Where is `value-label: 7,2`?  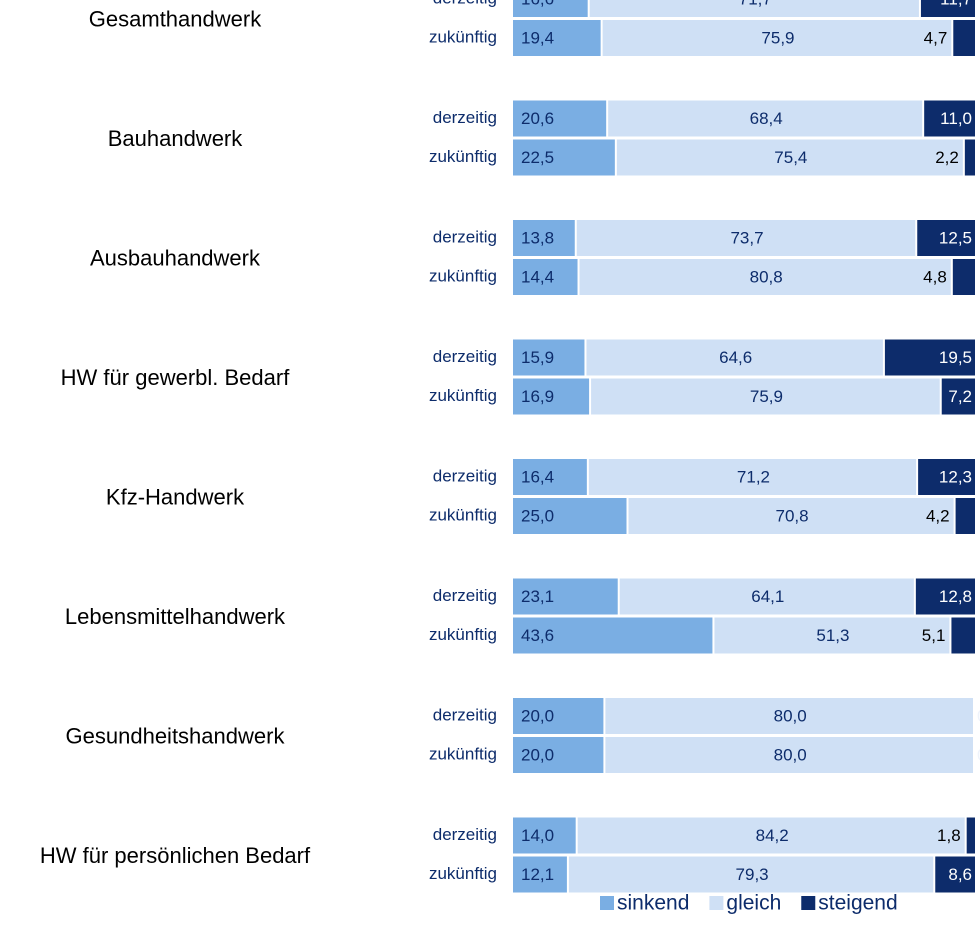
value-label: 7,2 is located at coordinates (960, 396).